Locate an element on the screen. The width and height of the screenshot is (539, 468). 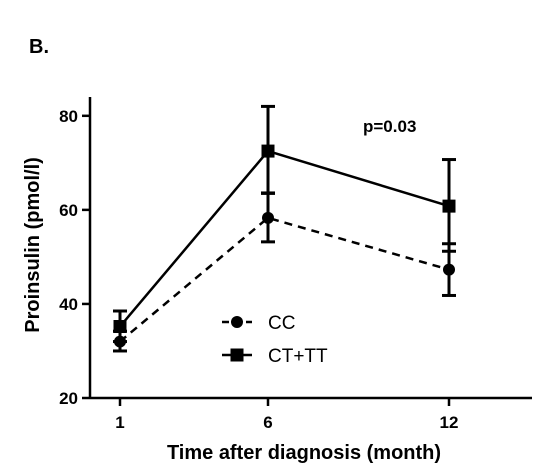
x-tick-label: 1 is located at coordinates (119, 422).